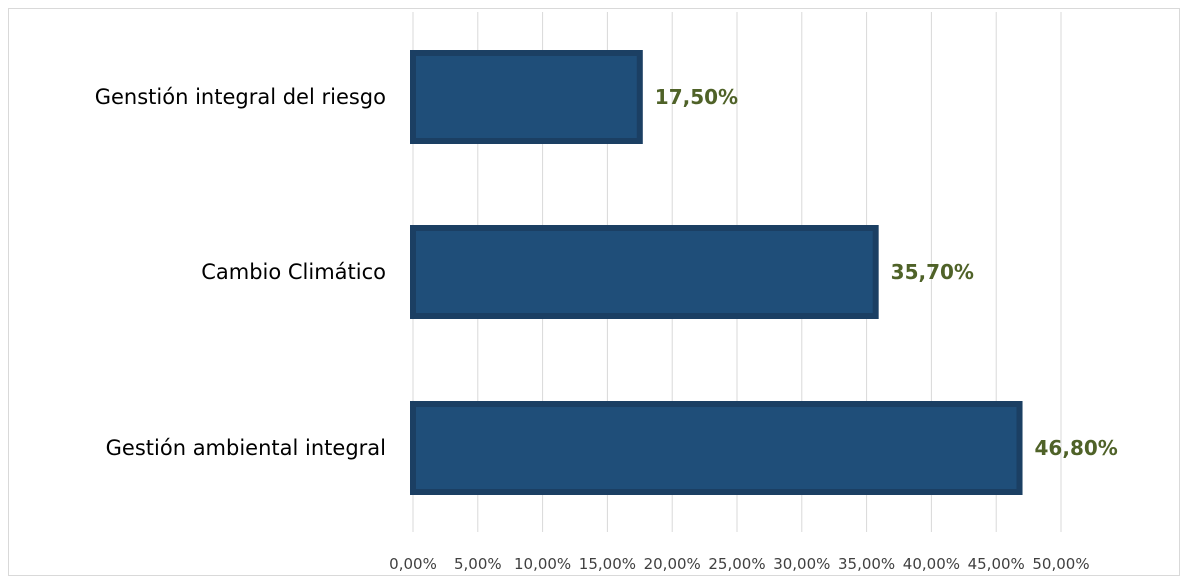  Describe the element at coordinates (607, 564) in the screenshot. I see `x-tick-label-3: 15,00%` at that location.